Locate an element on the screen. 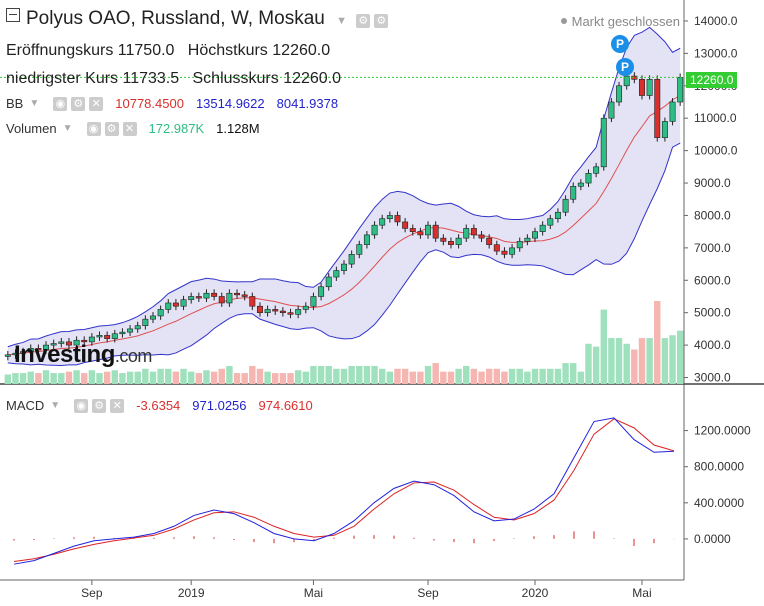 This screenshot has height=606, width=764. bb-settings-icon: ⚙ is located at coordinates (78, 103).